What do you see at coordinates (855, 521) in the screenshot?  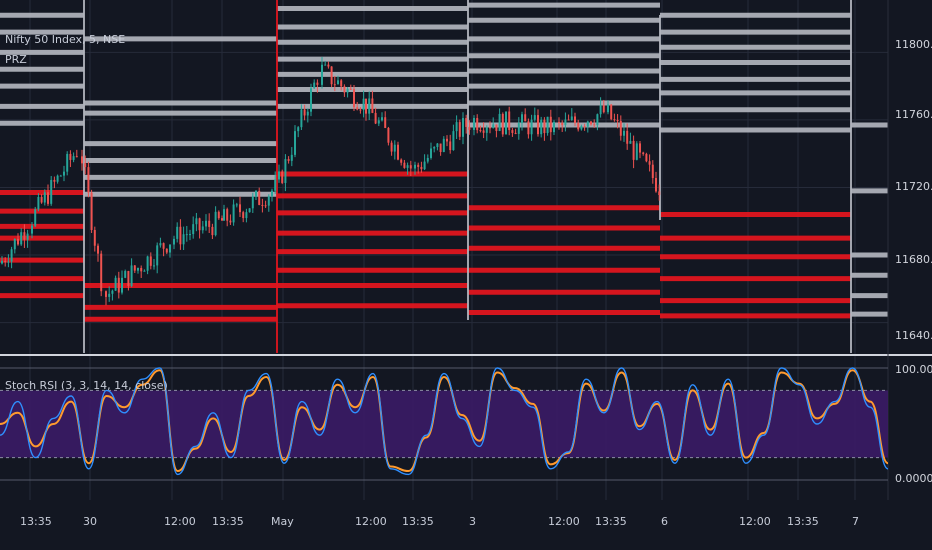 I see `time-axis-label: 7` at bounding box center [855, 521].